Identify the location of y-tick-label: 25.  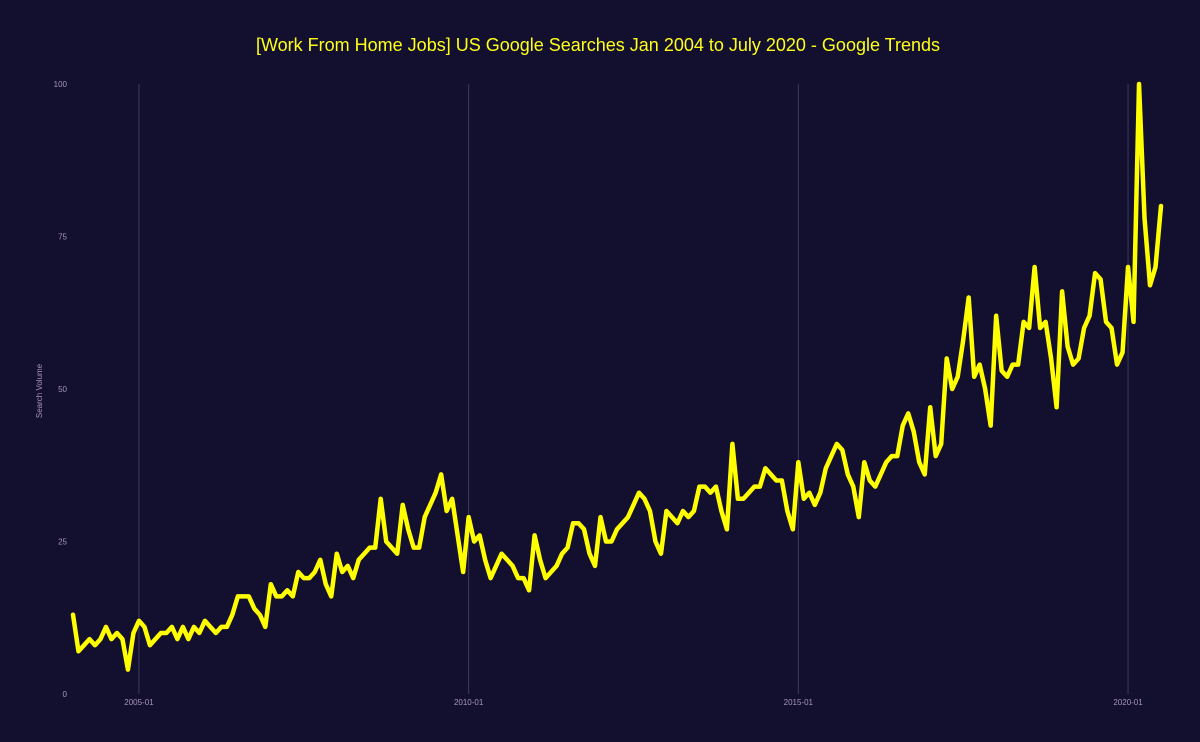
(62, 542).